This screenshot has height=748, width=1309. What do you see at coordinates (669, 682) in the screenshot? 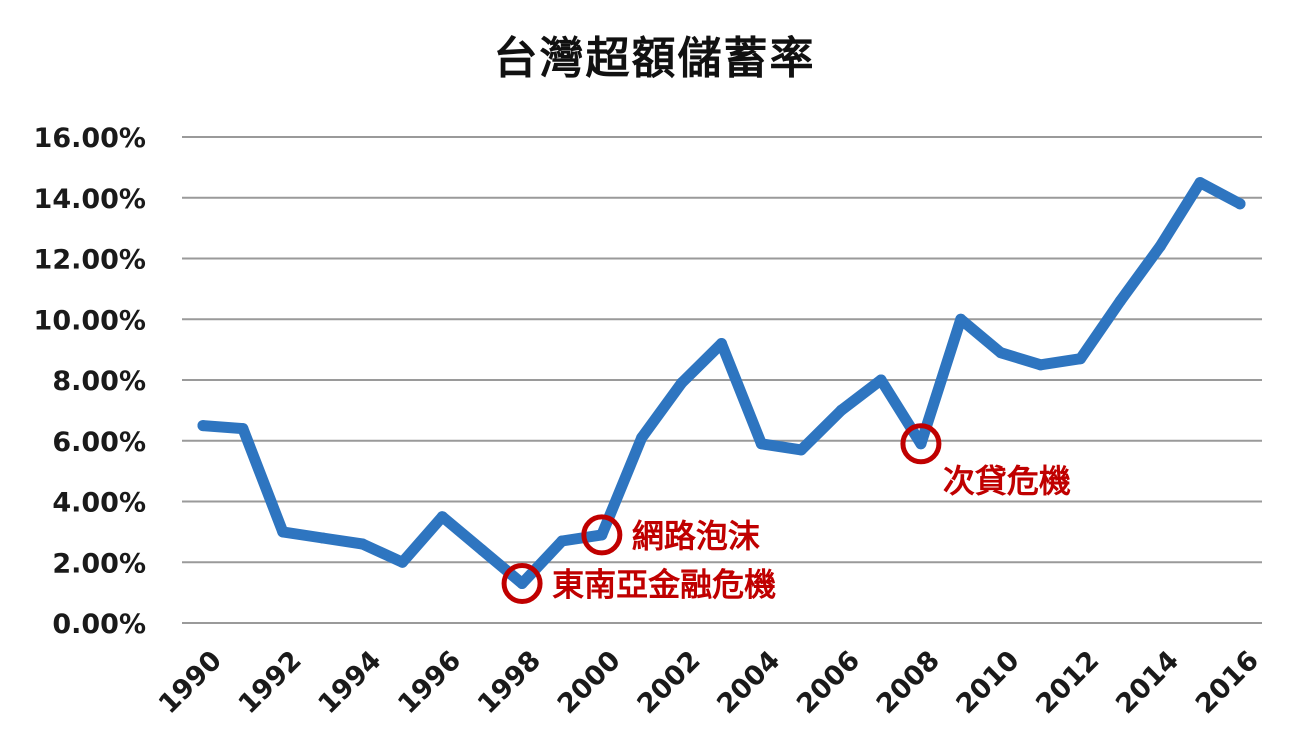
I see `x-tick-label: 2002` at bounding box center [669, 682].